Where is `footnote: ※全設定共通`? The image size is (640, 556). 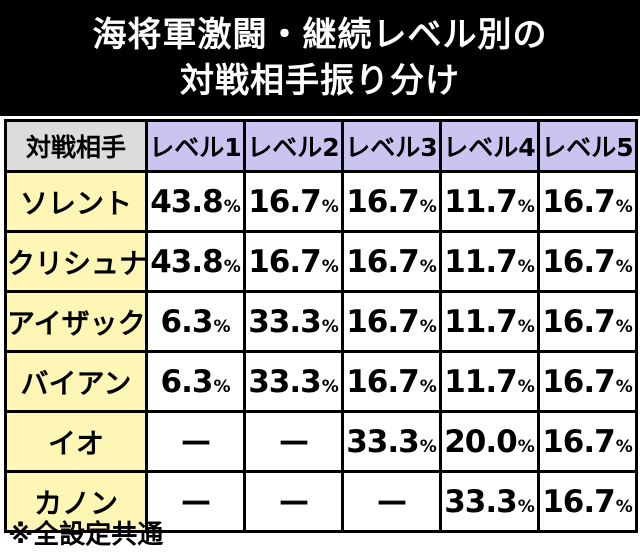
footnote: ※全設定共通 is located at coordinates (86, 535).